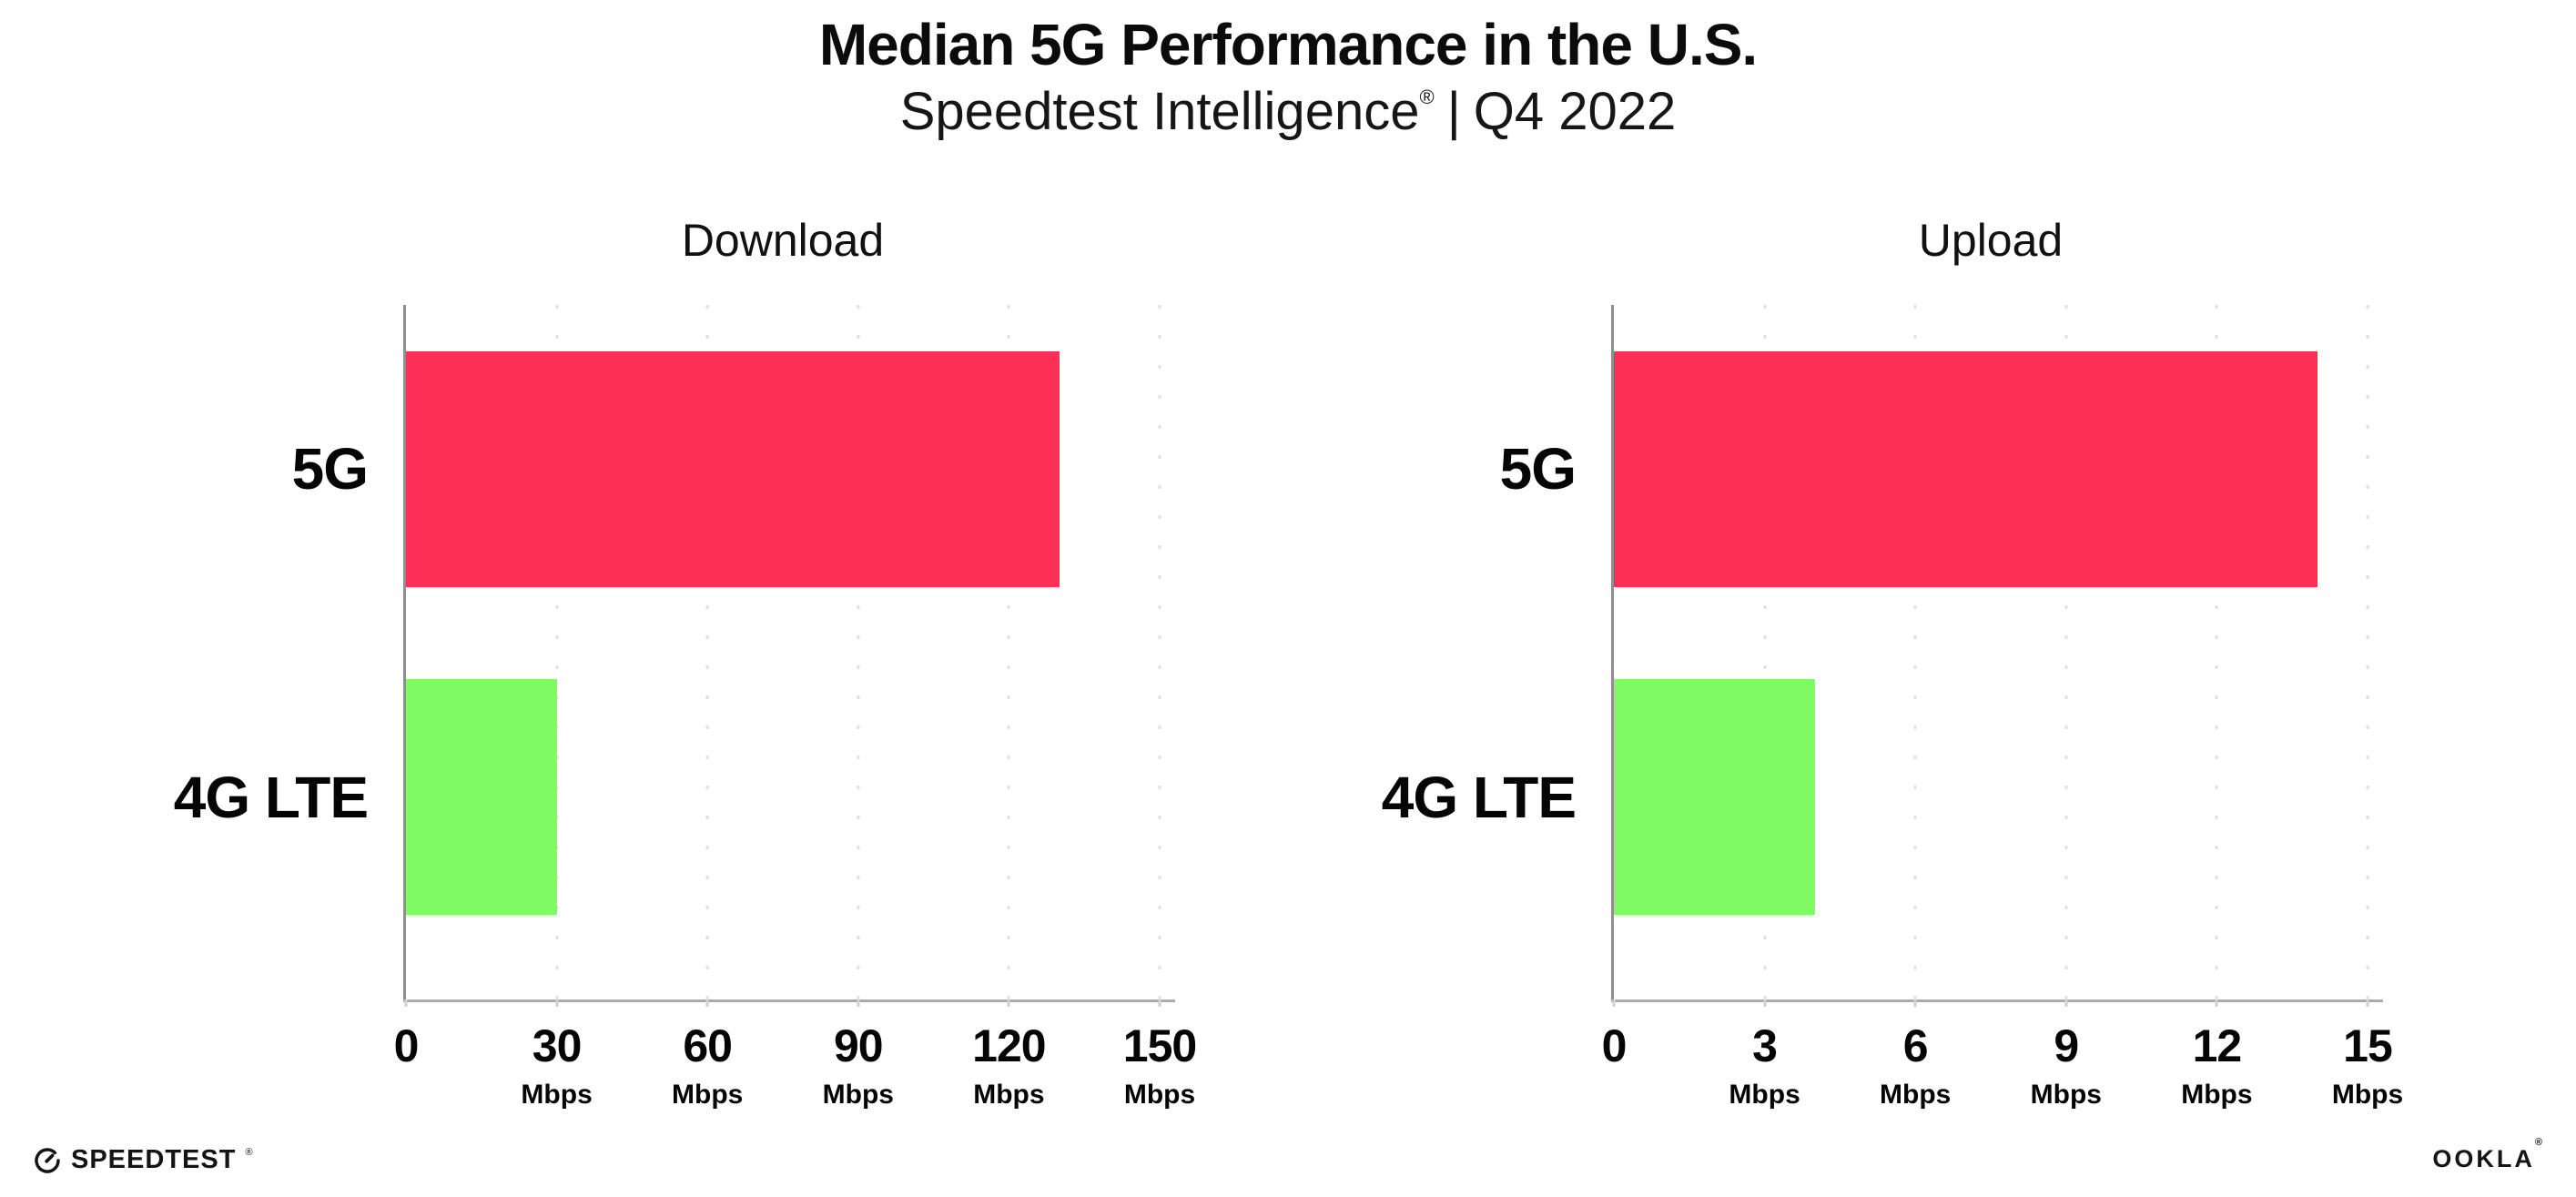 Image resolution: width=2576 pixels, height=1197 pixels. I want to click on upload-category-label-5g: 5G, so click(1538, 469).